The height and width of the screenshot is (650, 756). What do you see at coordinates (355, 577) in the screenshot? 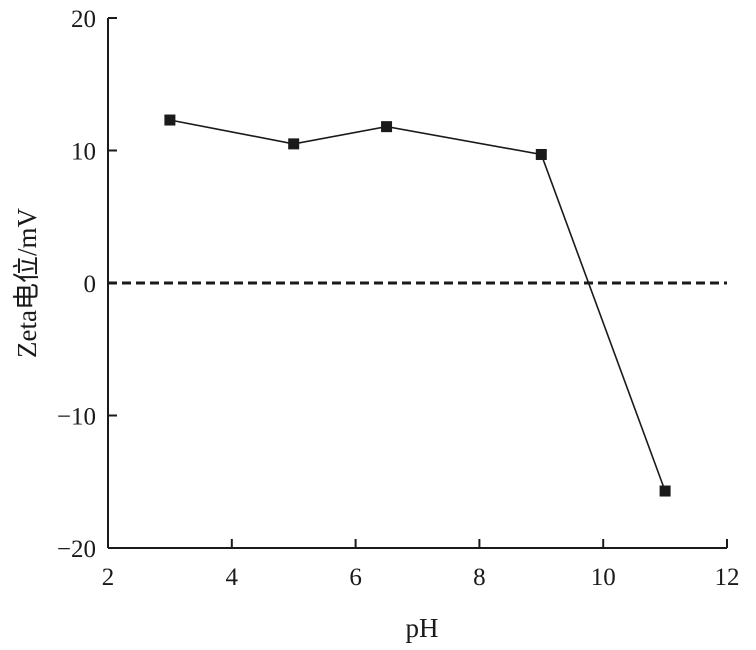
I see `x-tick-label: 6` at bounding box center [355, 577].